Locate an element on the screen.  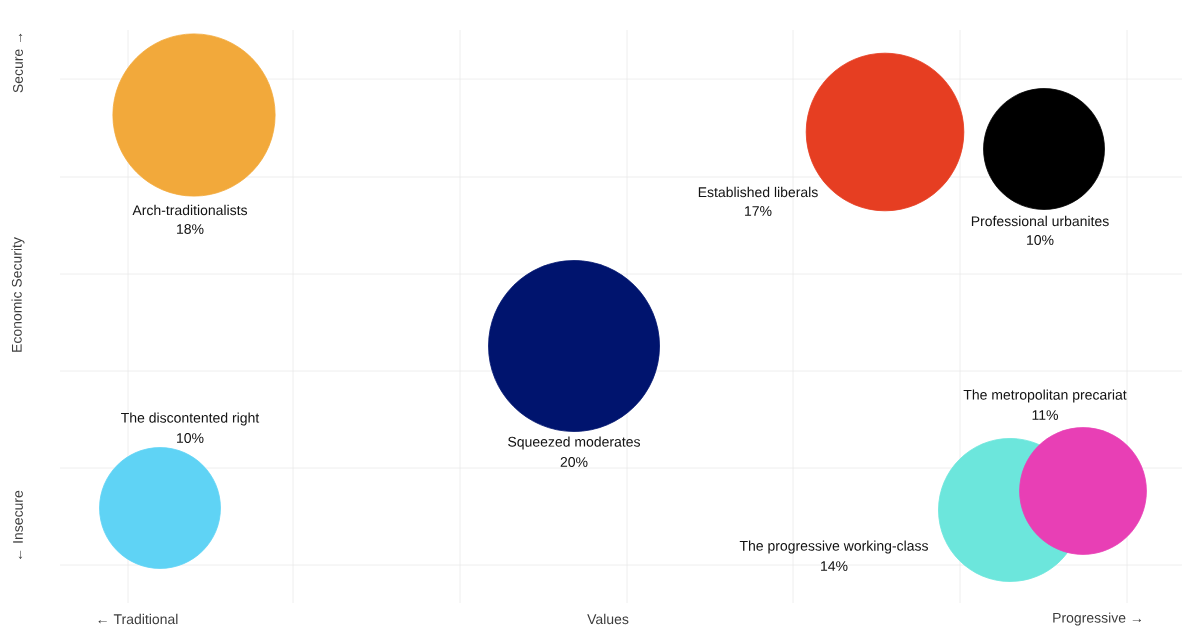
category-label: Arch-traditionalists is located at coordinates (190, 210).